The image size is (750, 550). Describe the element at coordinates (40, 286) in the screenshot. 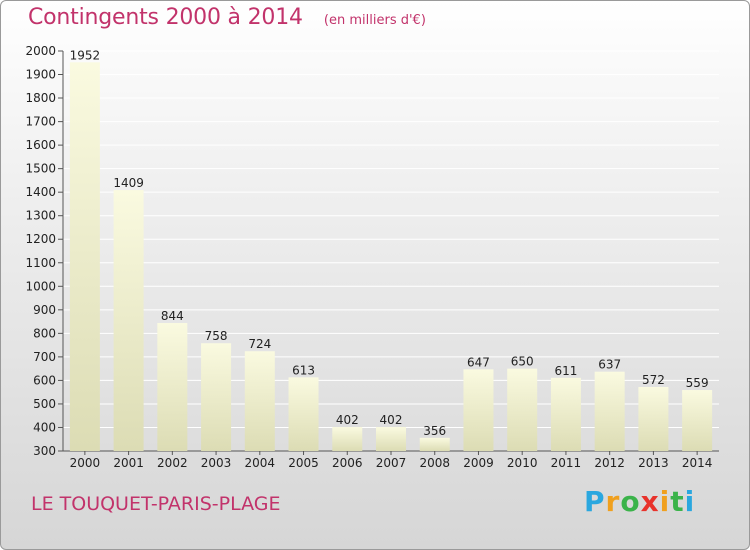

I see `y-tick-label: 1000` at that location.